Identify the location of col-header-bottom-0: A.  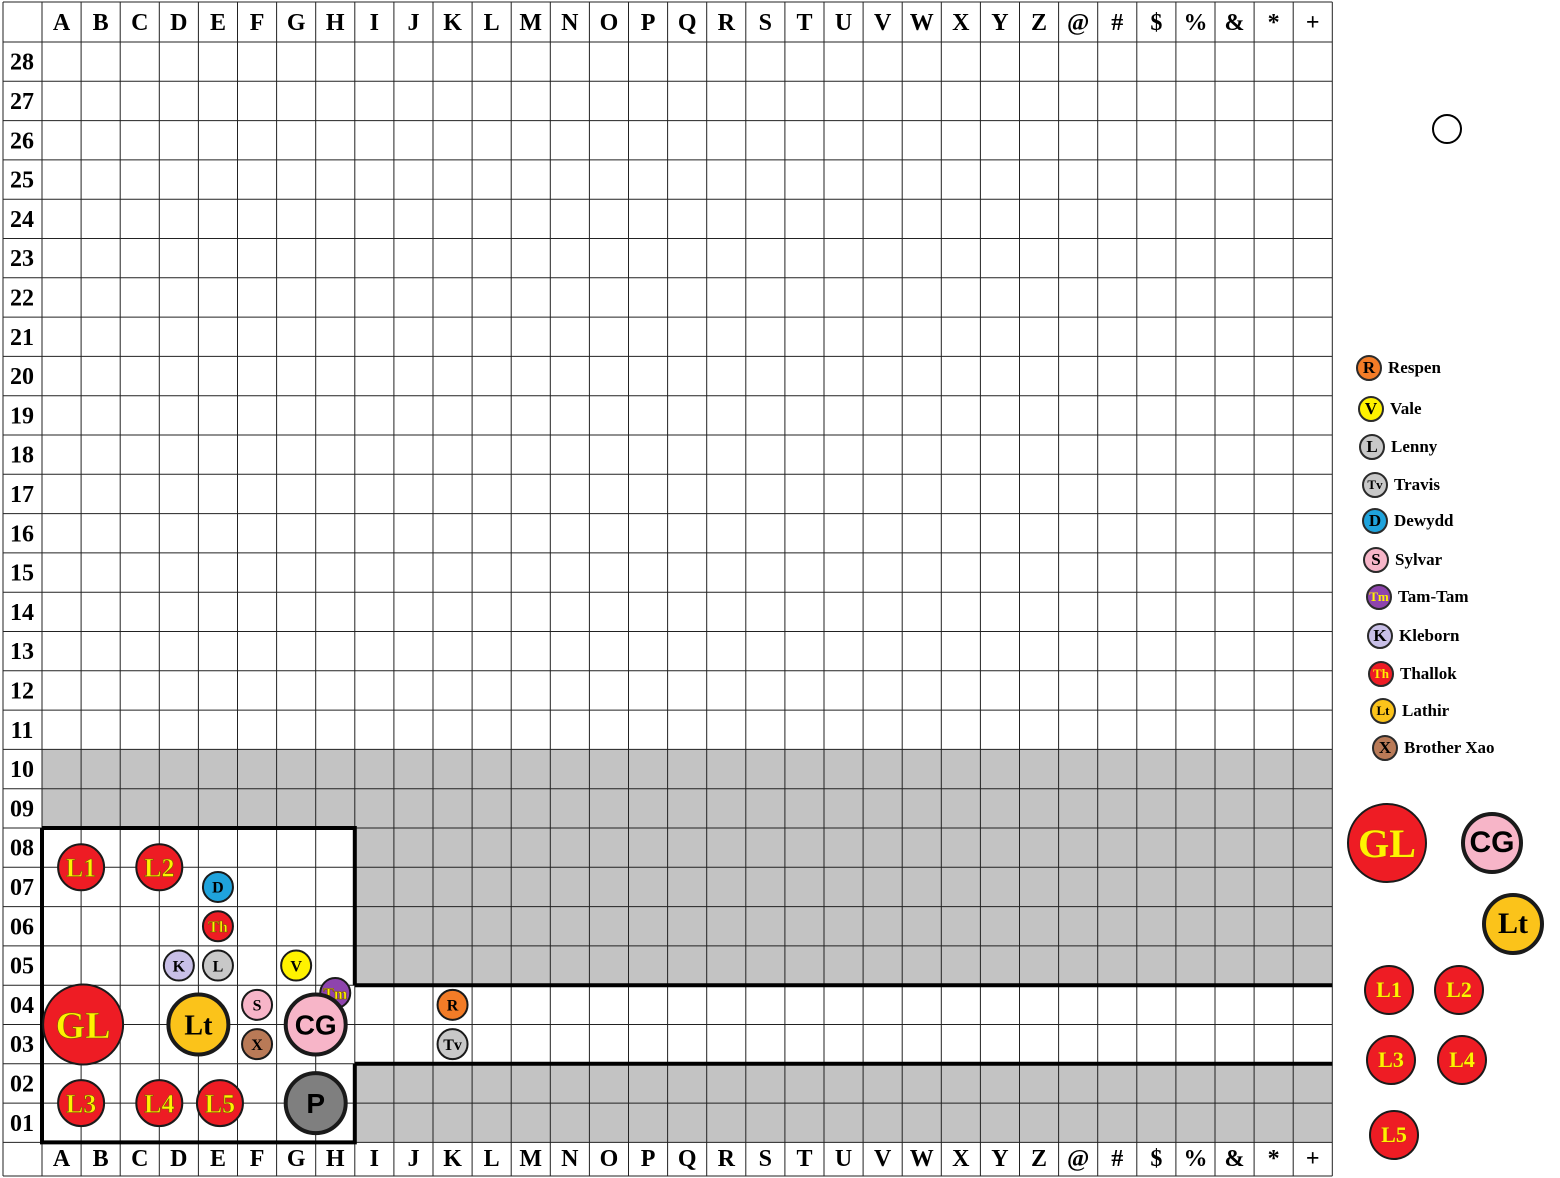
(62, 1159).